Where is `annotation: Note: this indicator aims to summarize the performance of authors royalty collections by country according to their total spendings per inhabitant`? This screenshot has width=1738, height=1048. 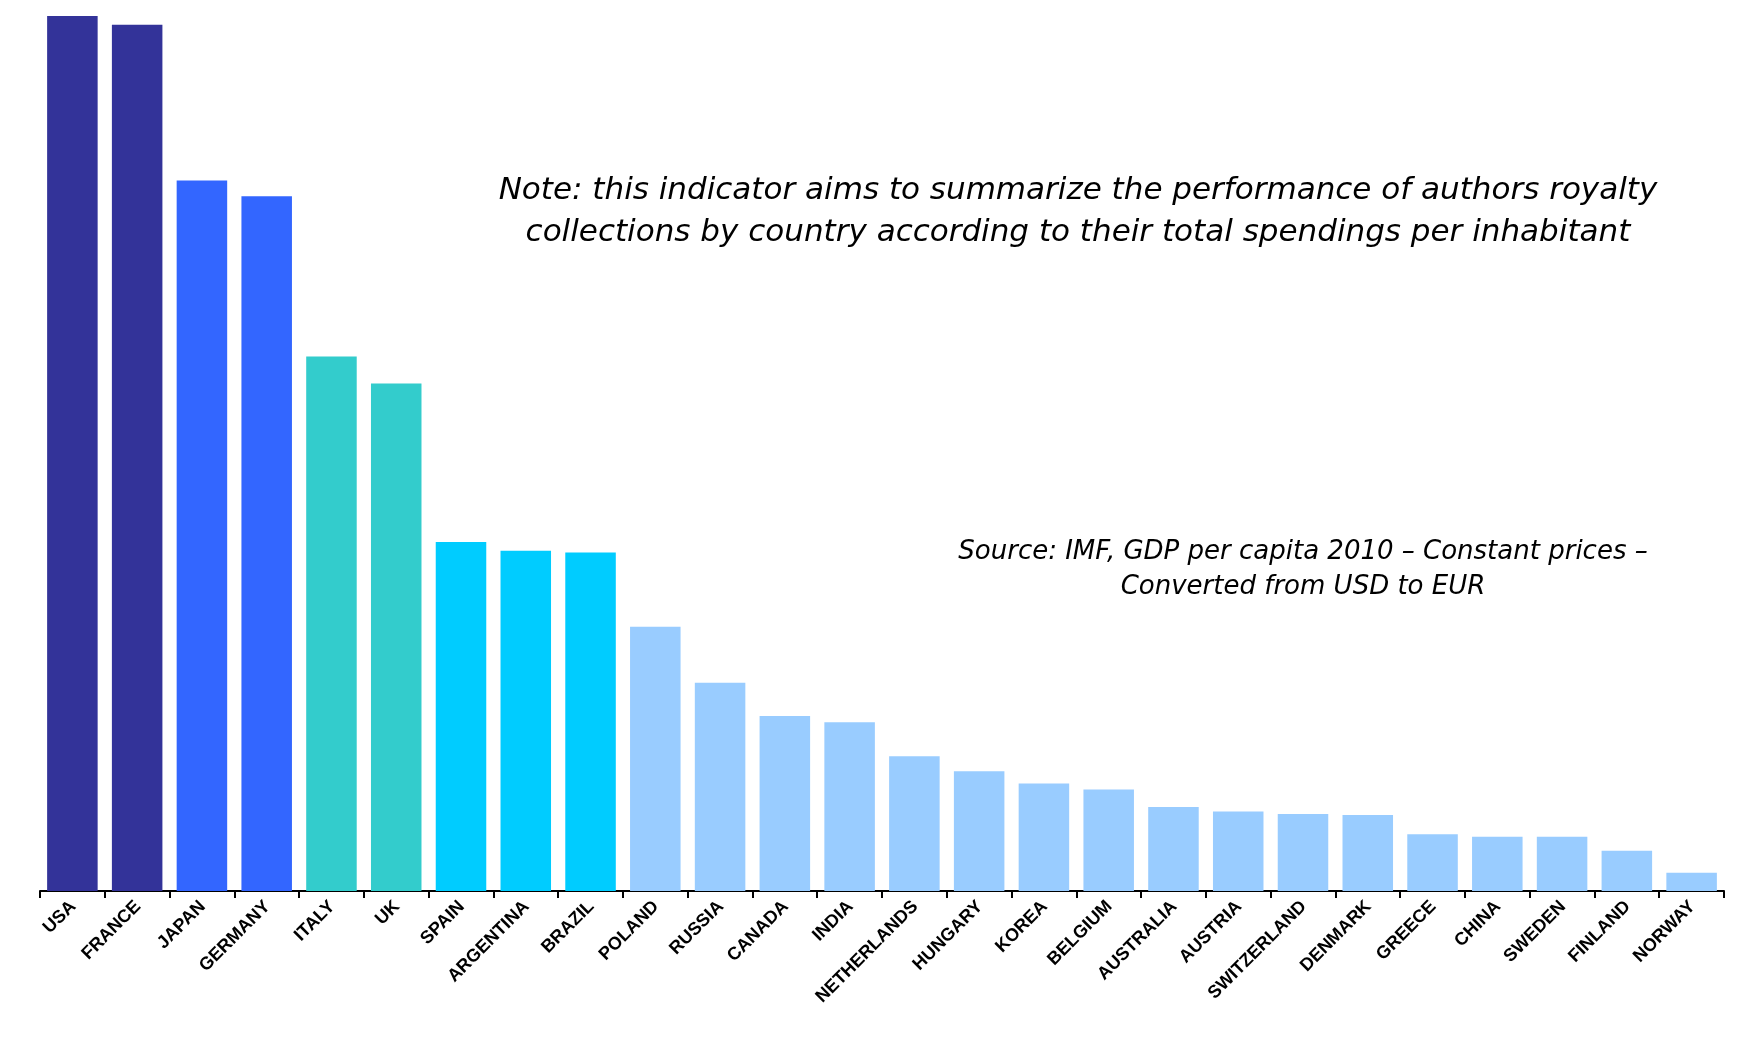
annotation: Note: this indicator aims to summarize the performance of authors royalty collections by country according to their total spendings per inhabitant is located at coordinates (1078, 209).